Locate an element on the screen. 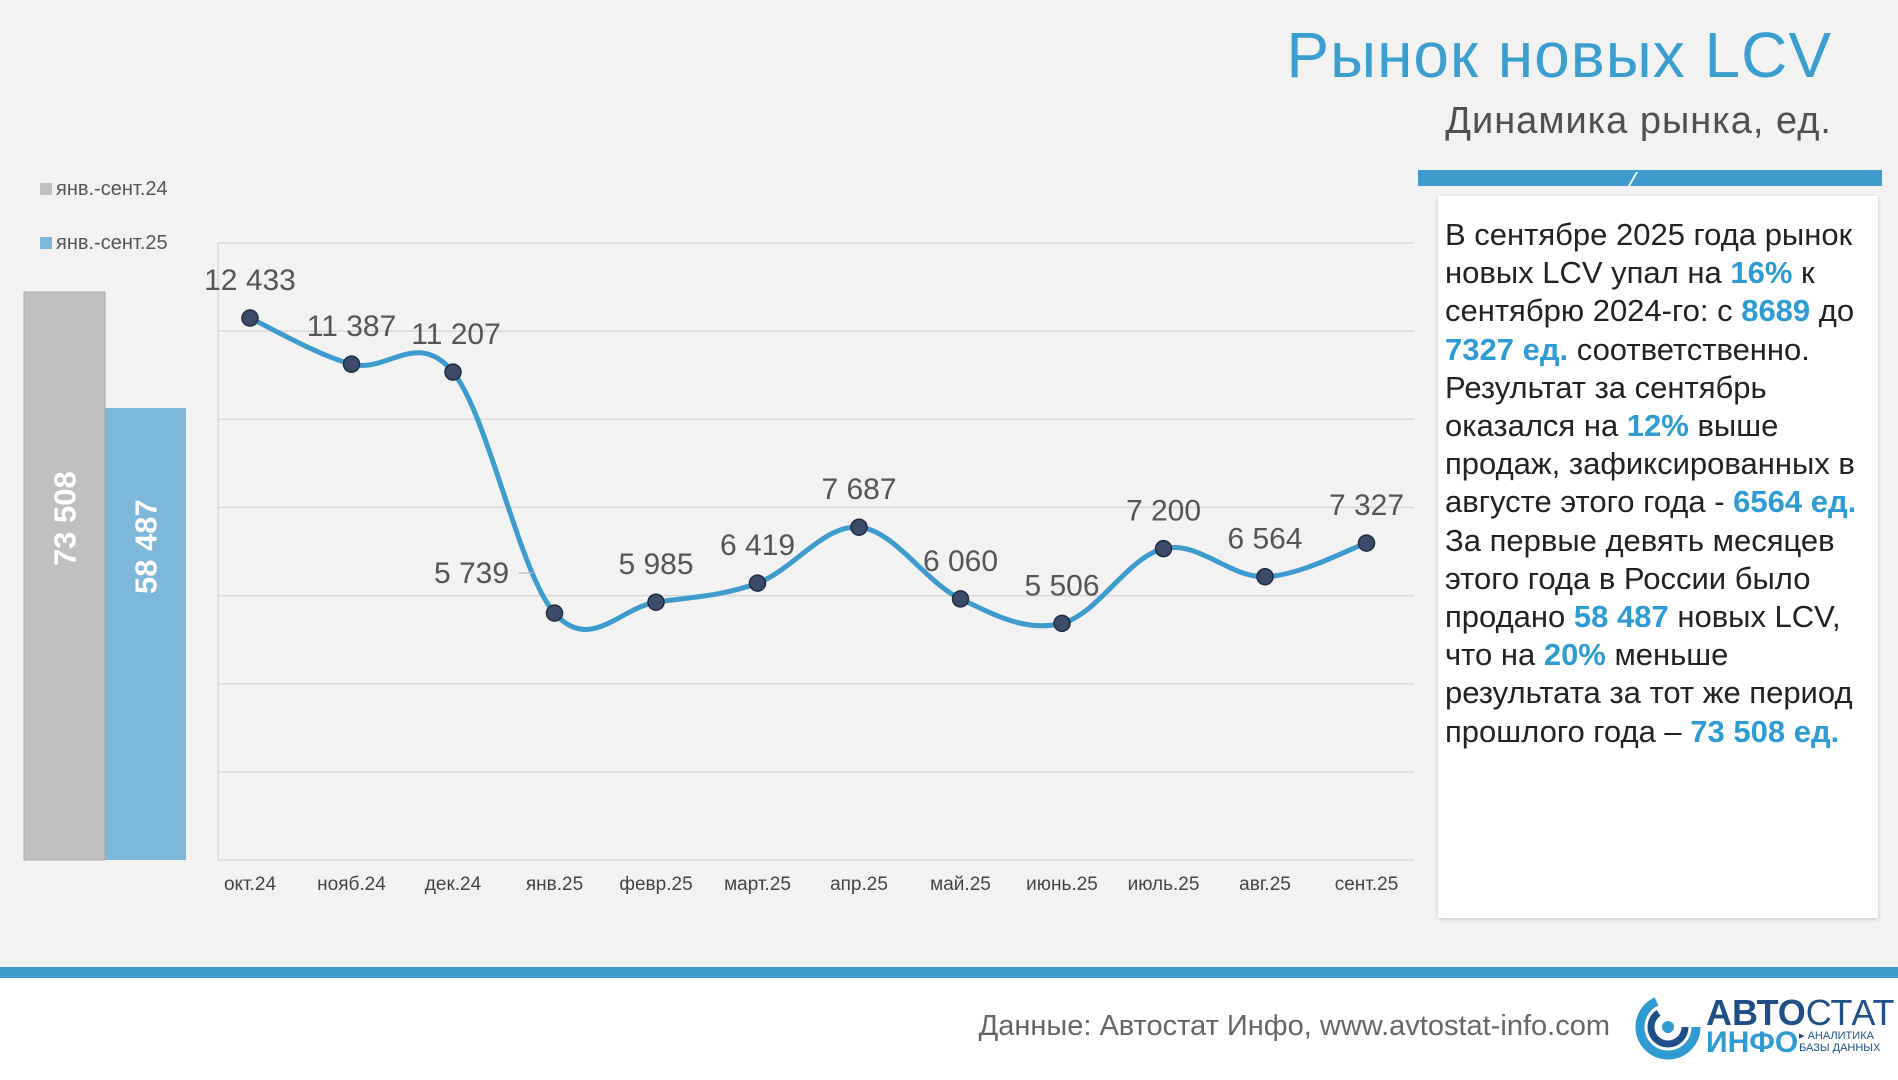 The height and width of the screenshot is (1080, 1898). data-label: 7 200 is located at coordinates (1163, 511).